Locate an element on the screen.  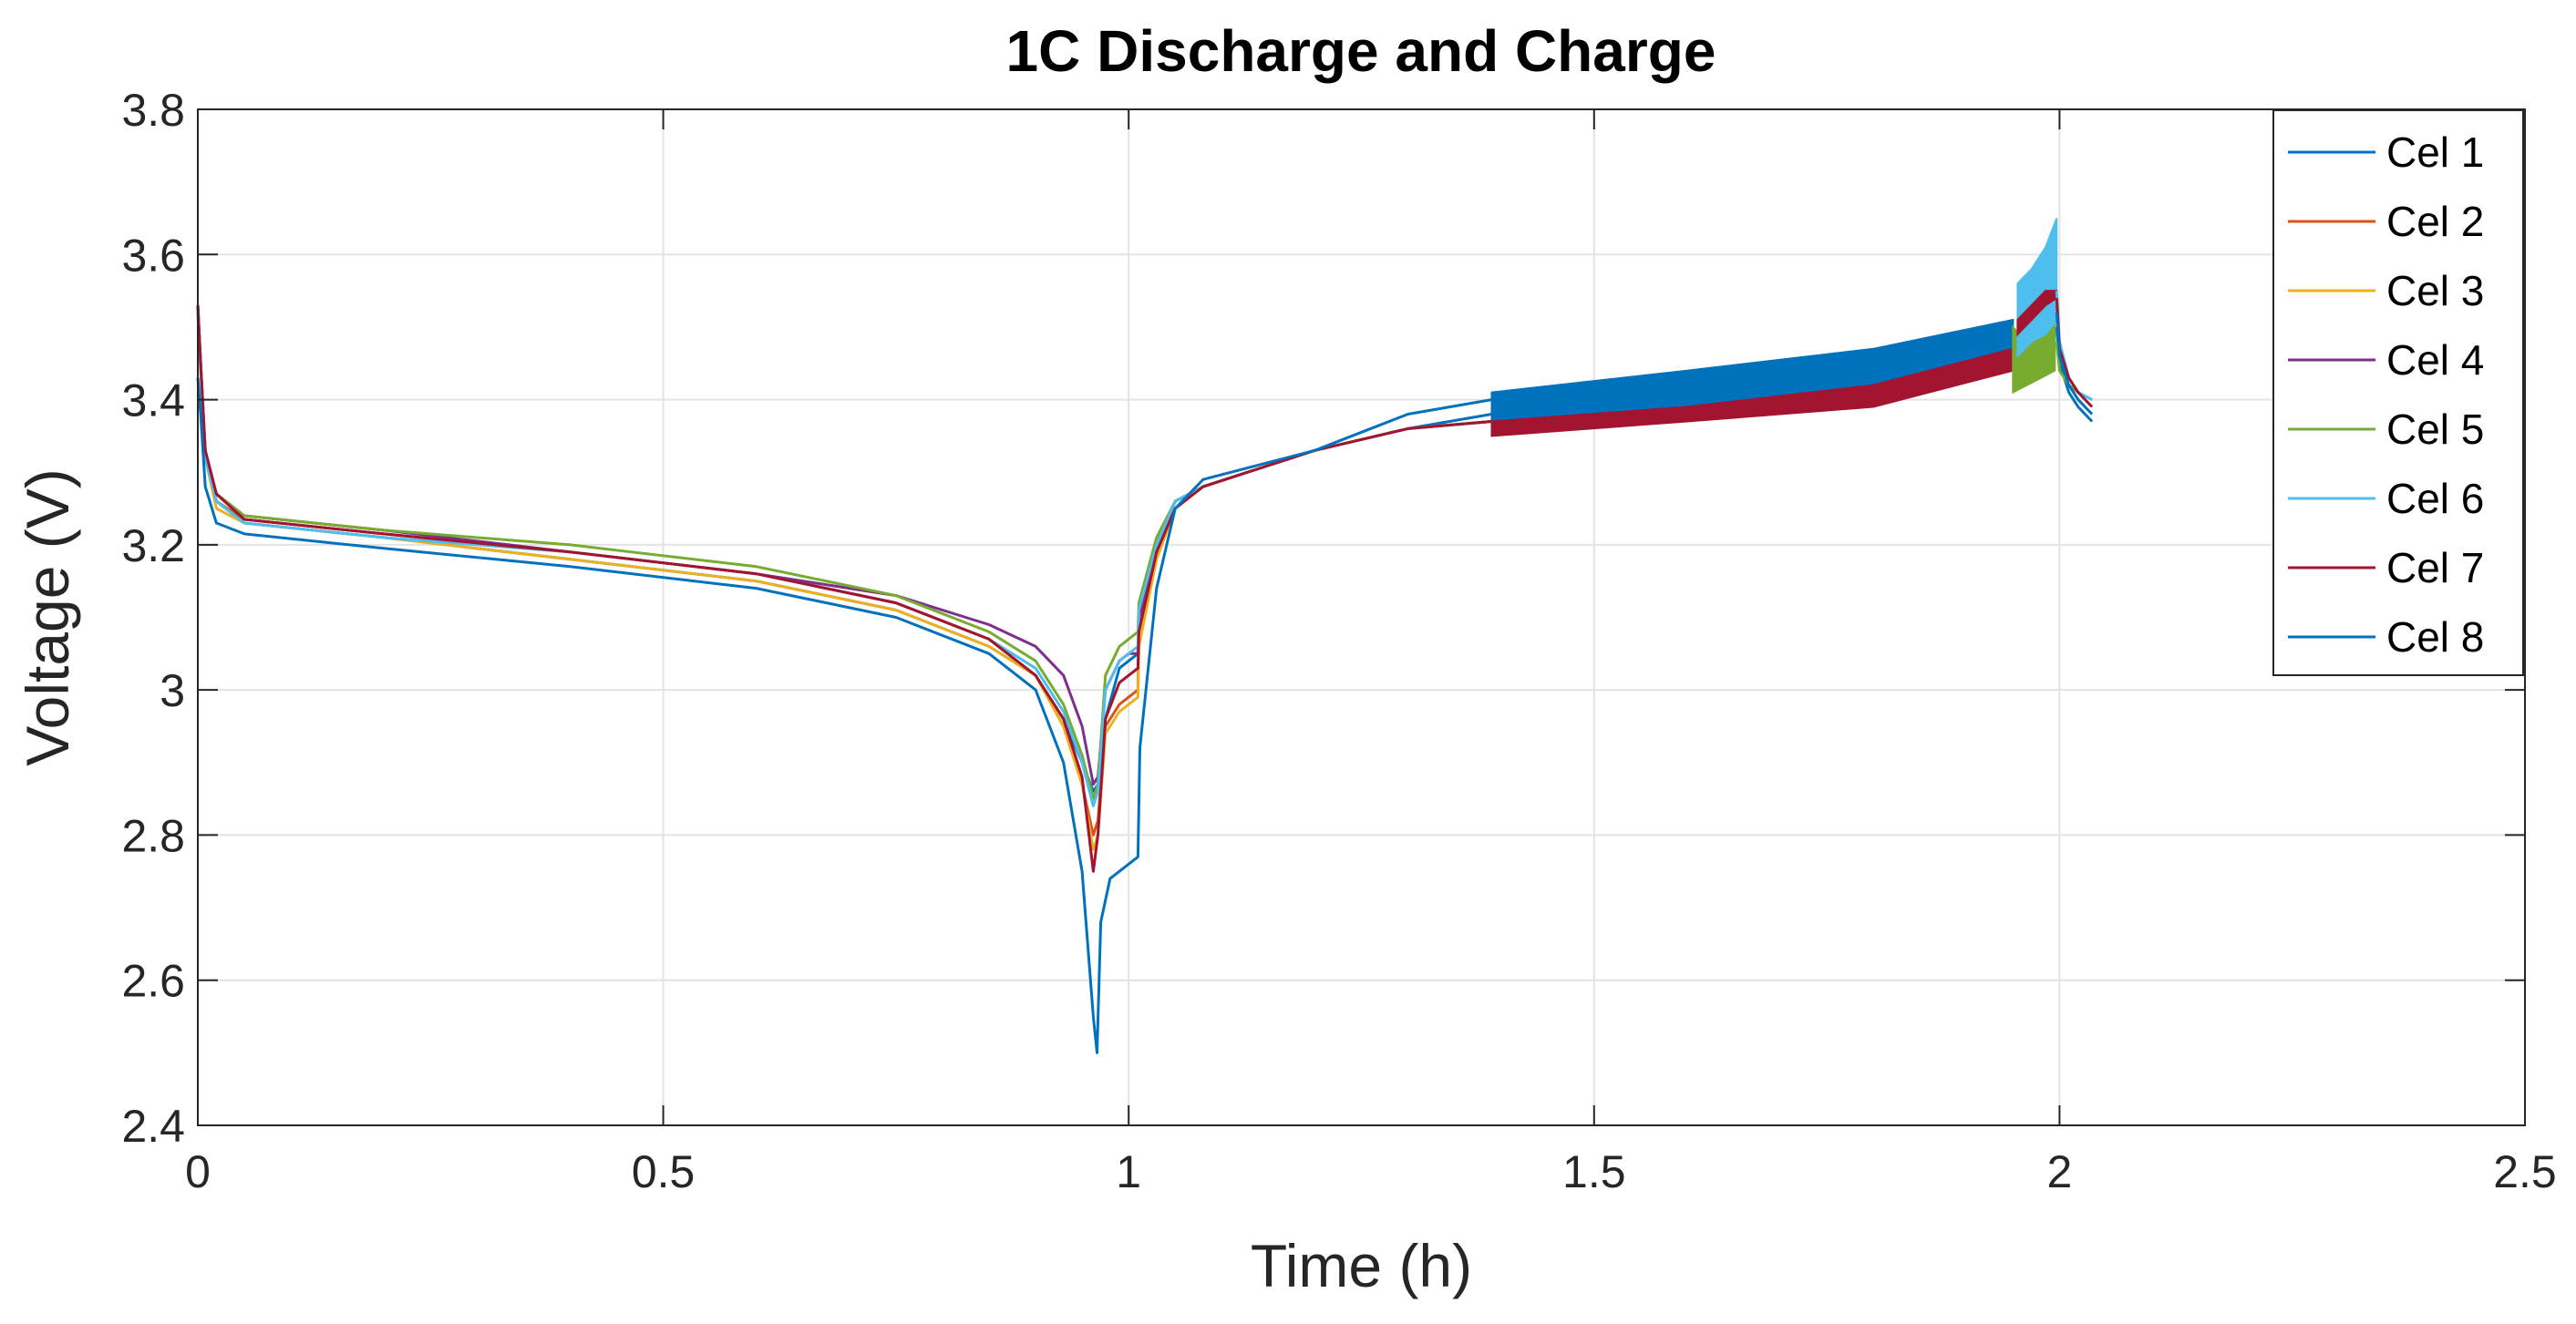
x-tick-label: 1.5 is located at coordinates (1594, 1172).